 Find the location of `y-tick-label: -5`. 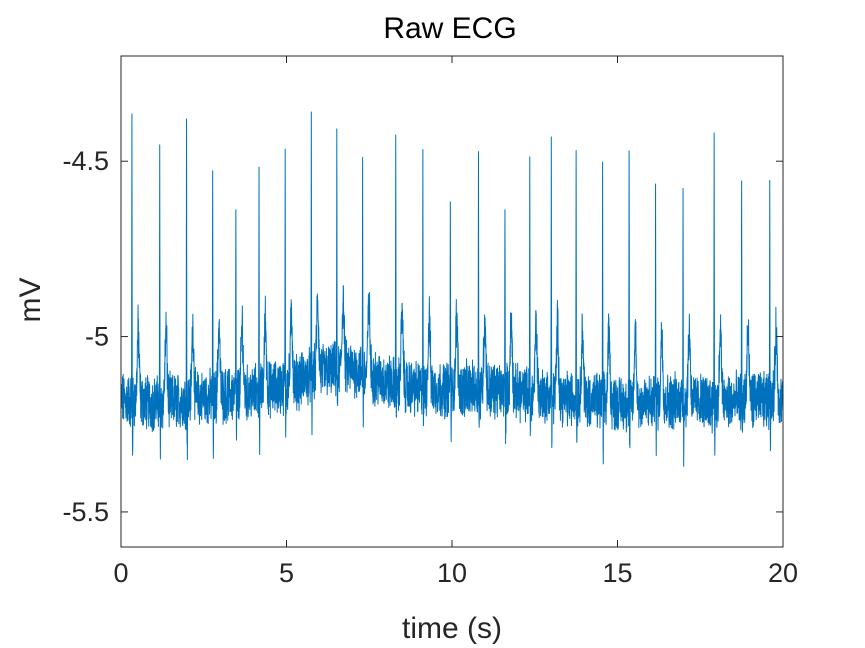

y-tick-label: -5 is located at coordinates (97, 337).